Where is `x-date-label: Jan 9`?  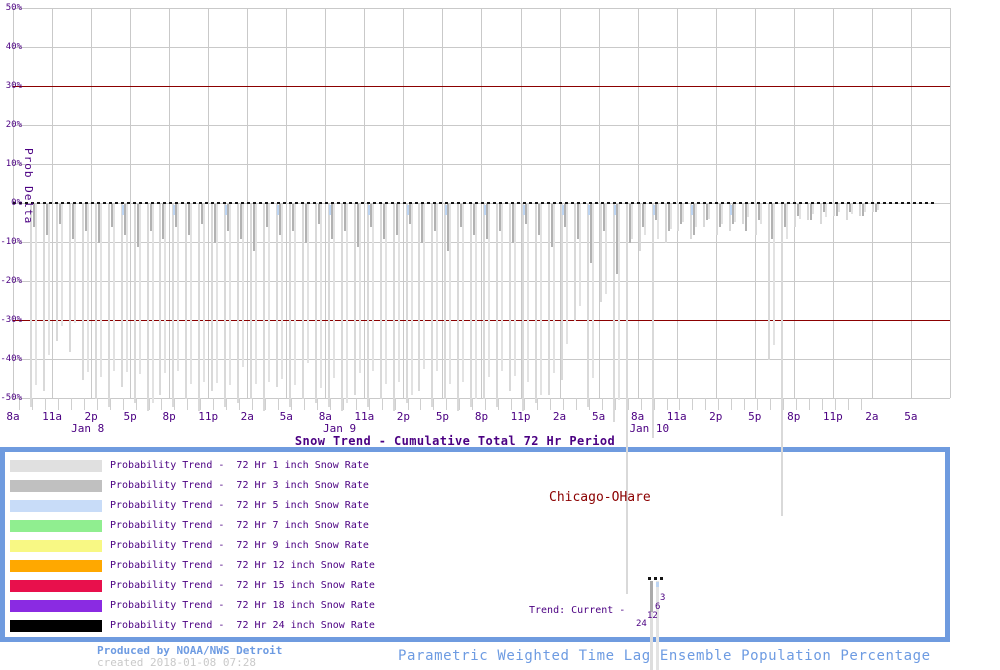 x-date-label: Jan 9 is located at coordinates (339, 428).